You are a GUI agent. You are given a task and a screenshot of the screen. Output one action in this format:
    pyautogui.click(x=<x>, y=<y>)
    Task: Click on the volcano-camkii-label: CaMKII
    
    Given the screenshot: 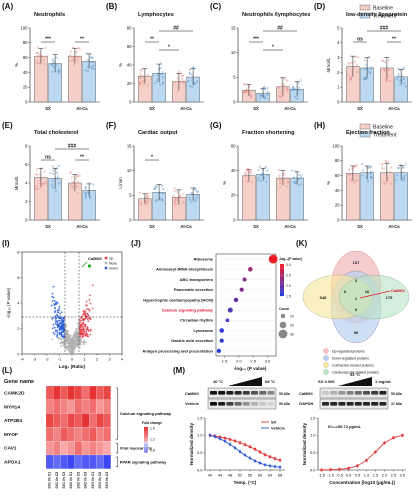 What is the action you would take?
    pyautogui.click(x=95, y=258)
    